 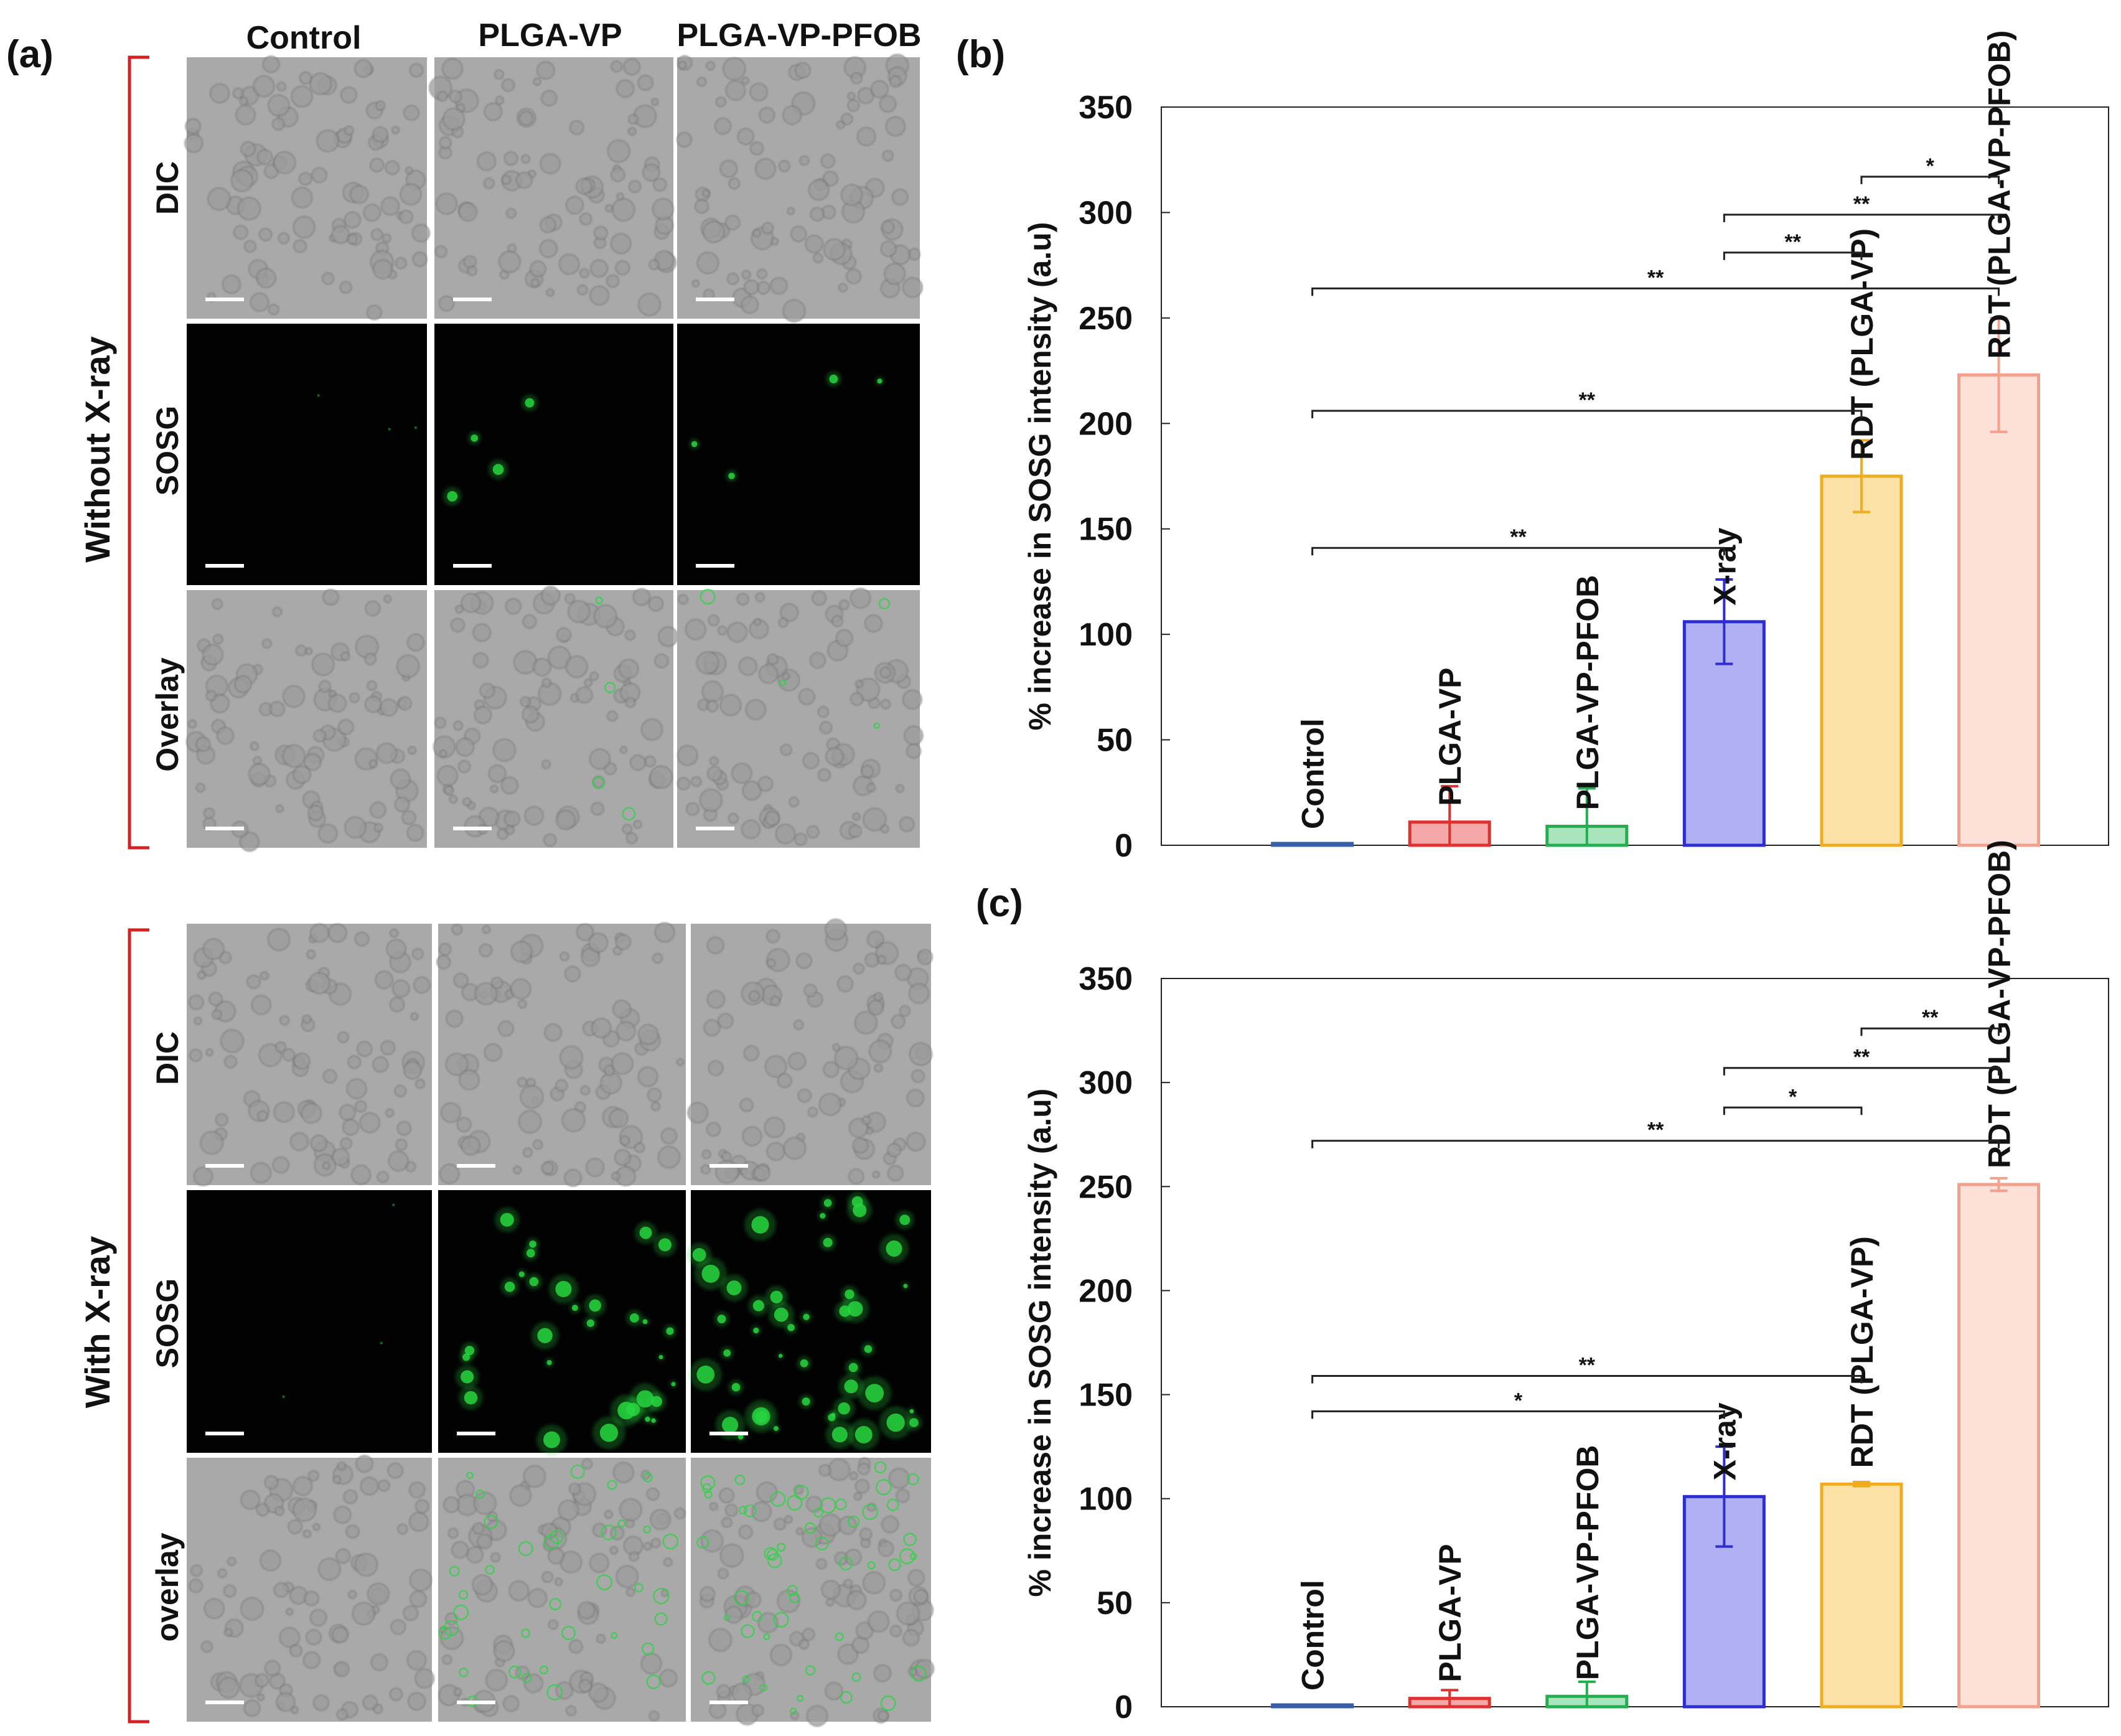 I want to click on dic-background, so click(x=307, y=719).